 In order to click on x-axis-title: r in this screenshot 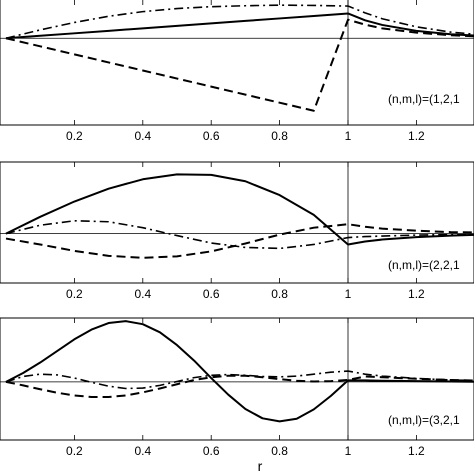, I will do `click(260, 466)`.